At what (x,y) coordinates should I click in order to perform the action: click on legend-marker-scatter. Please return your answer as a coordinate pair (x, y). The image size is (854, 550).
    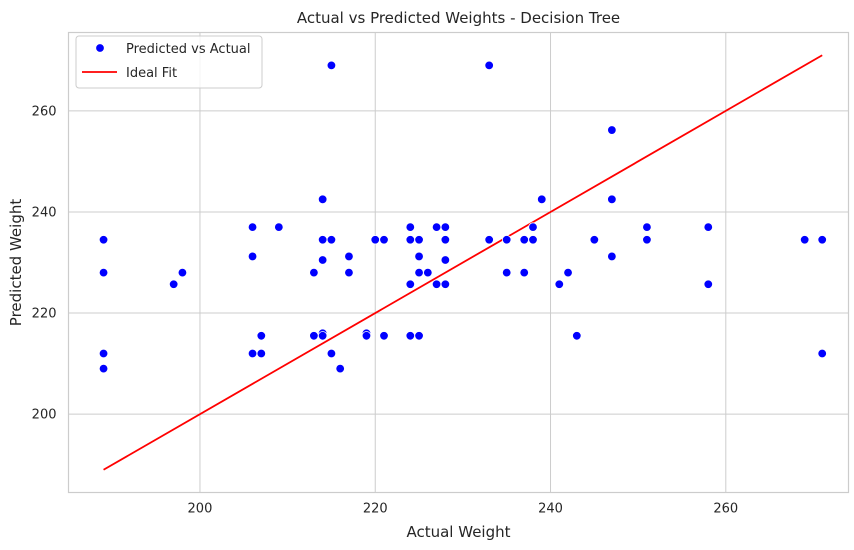
    Looking at the image, I should click on (100, 48).